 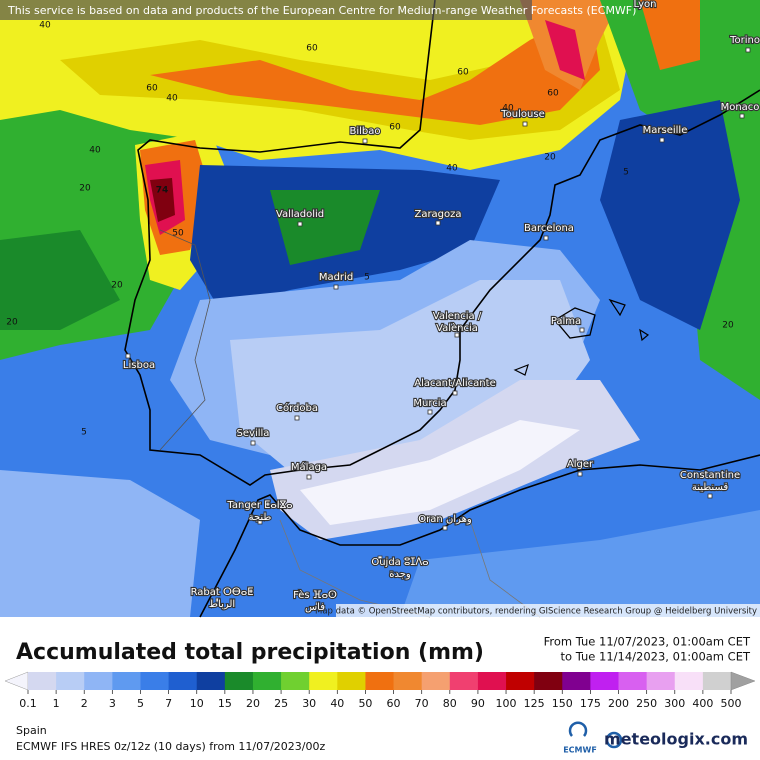 I want to click on region: Spain, so click(x=31, y=730).